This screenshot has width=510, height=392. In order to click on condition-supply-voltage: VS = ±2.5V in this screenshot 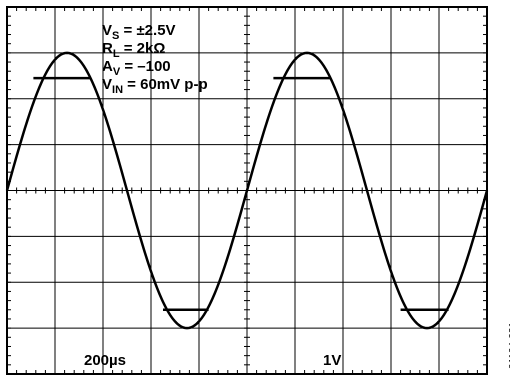, I will do `click(139, 32)`.